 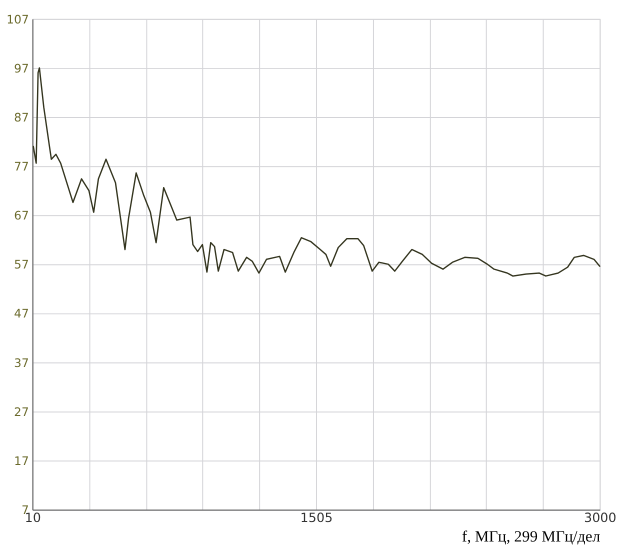 What do you see at coordinates (21, 265) in the screenshot?
I see `y-tick-label: 57` at bounding box center [21, 265].